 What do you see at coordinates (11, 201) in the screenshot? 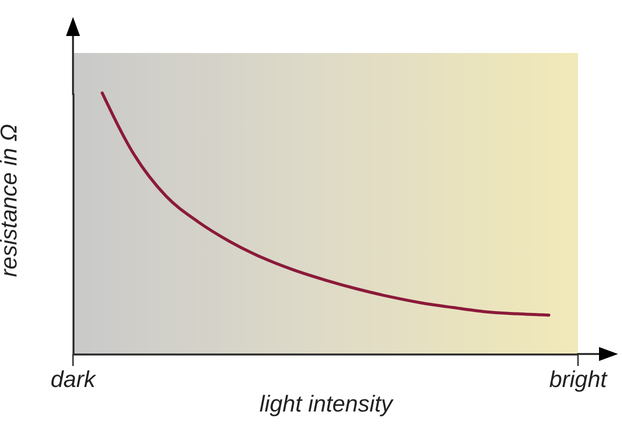
I see `y-axis-title: resistance in Ω` at bounding box center [11, 201].